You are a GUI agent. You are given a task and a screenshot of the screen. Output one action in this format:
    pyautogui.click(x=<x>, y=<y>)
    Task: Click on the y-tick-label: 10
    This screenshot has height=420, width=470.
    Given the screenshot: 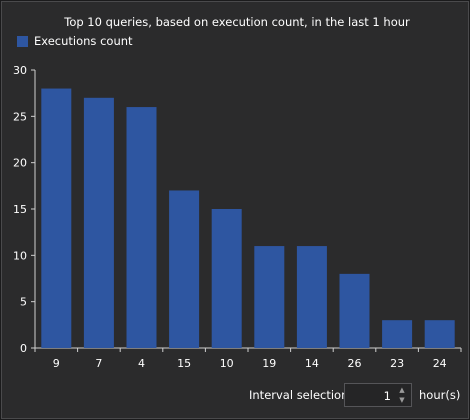 What is the action you would take?
    pyautogui.click(x=20, y=255)
    